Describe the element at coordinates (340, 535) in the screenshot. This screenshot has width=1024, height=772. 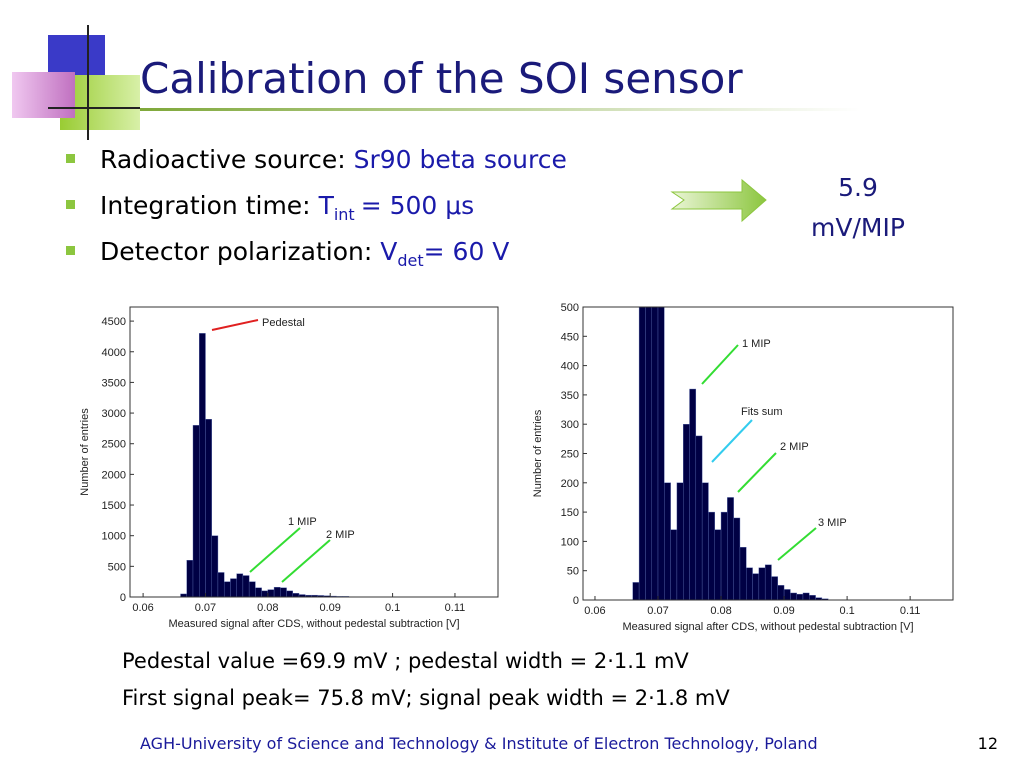
I see `annotation: 2 MIP` at that location.